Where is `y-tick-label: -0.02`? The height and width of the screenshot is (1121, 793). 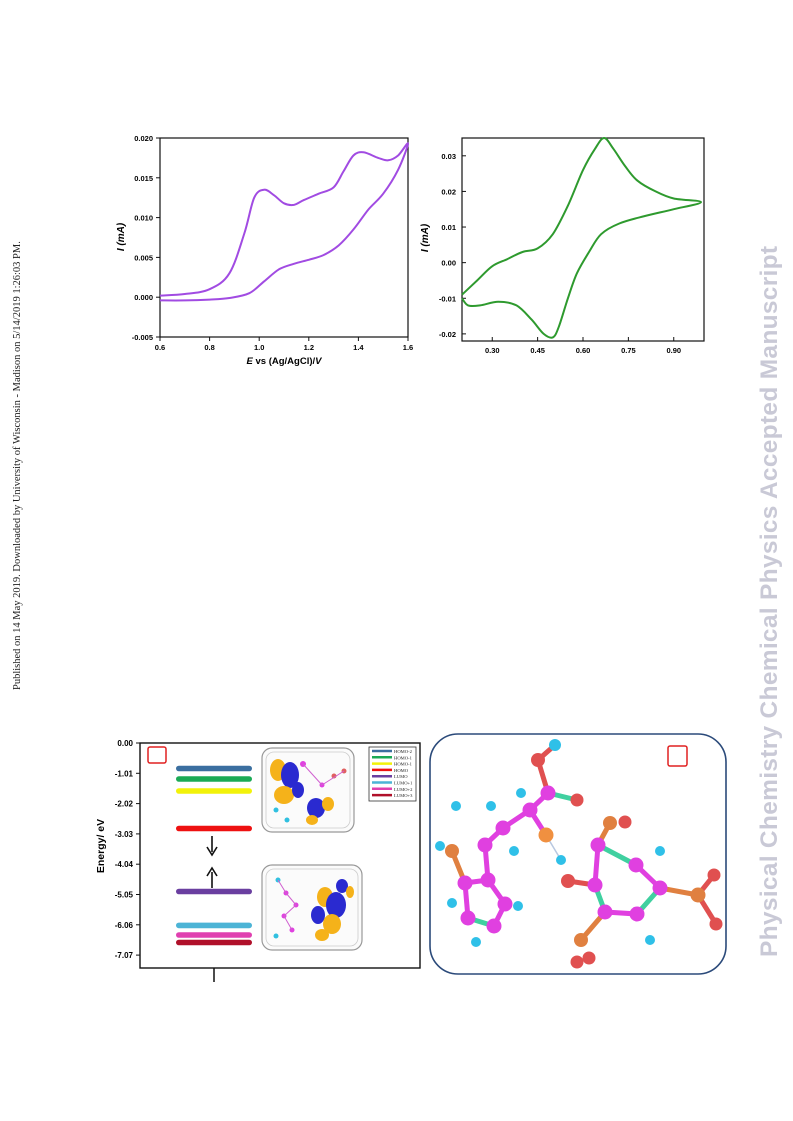 y-tick-label: -0.02 is located at coordinates (447, 334).